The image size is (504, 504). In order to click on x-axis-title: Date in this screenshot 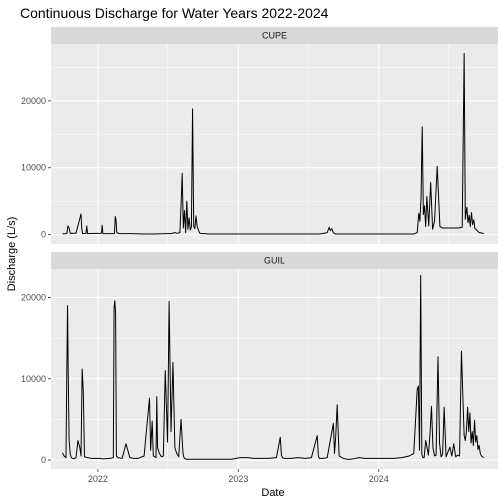, I will do `click(272, 493)`.